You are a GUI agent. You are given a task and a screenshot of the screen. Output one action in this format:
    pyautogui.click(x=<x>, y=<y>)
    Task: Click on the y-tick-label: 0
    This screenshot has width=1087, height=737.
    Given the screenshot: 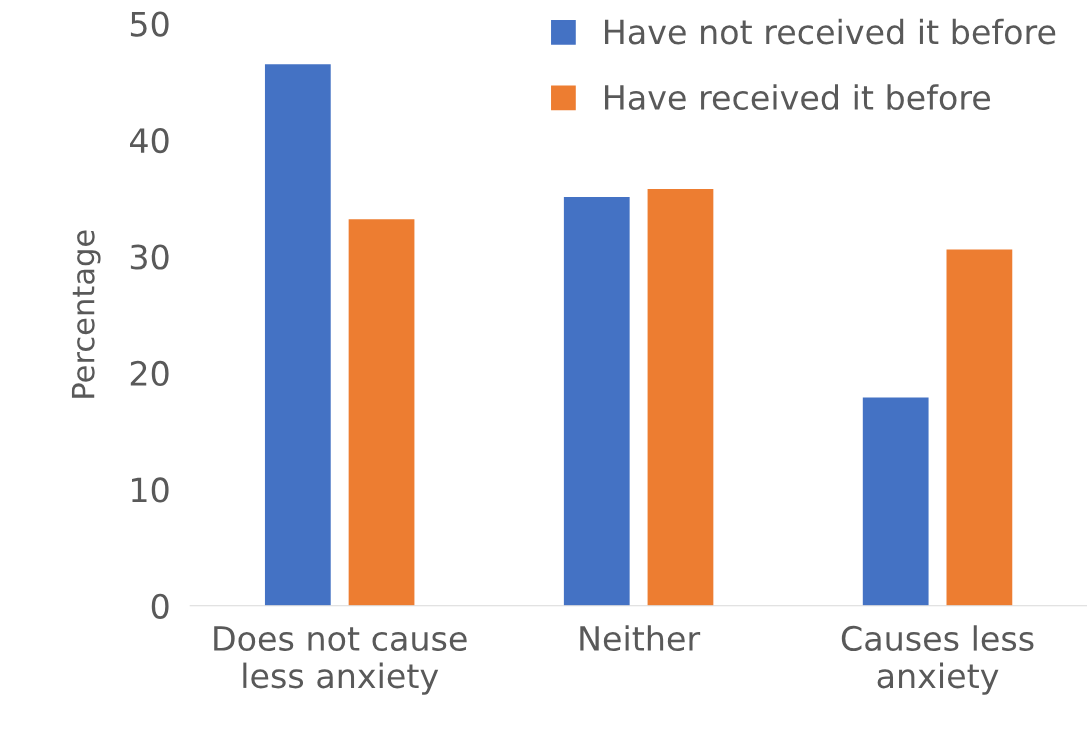 What is the action you would take?
    pyautogui.click(x=160, y=606)
    